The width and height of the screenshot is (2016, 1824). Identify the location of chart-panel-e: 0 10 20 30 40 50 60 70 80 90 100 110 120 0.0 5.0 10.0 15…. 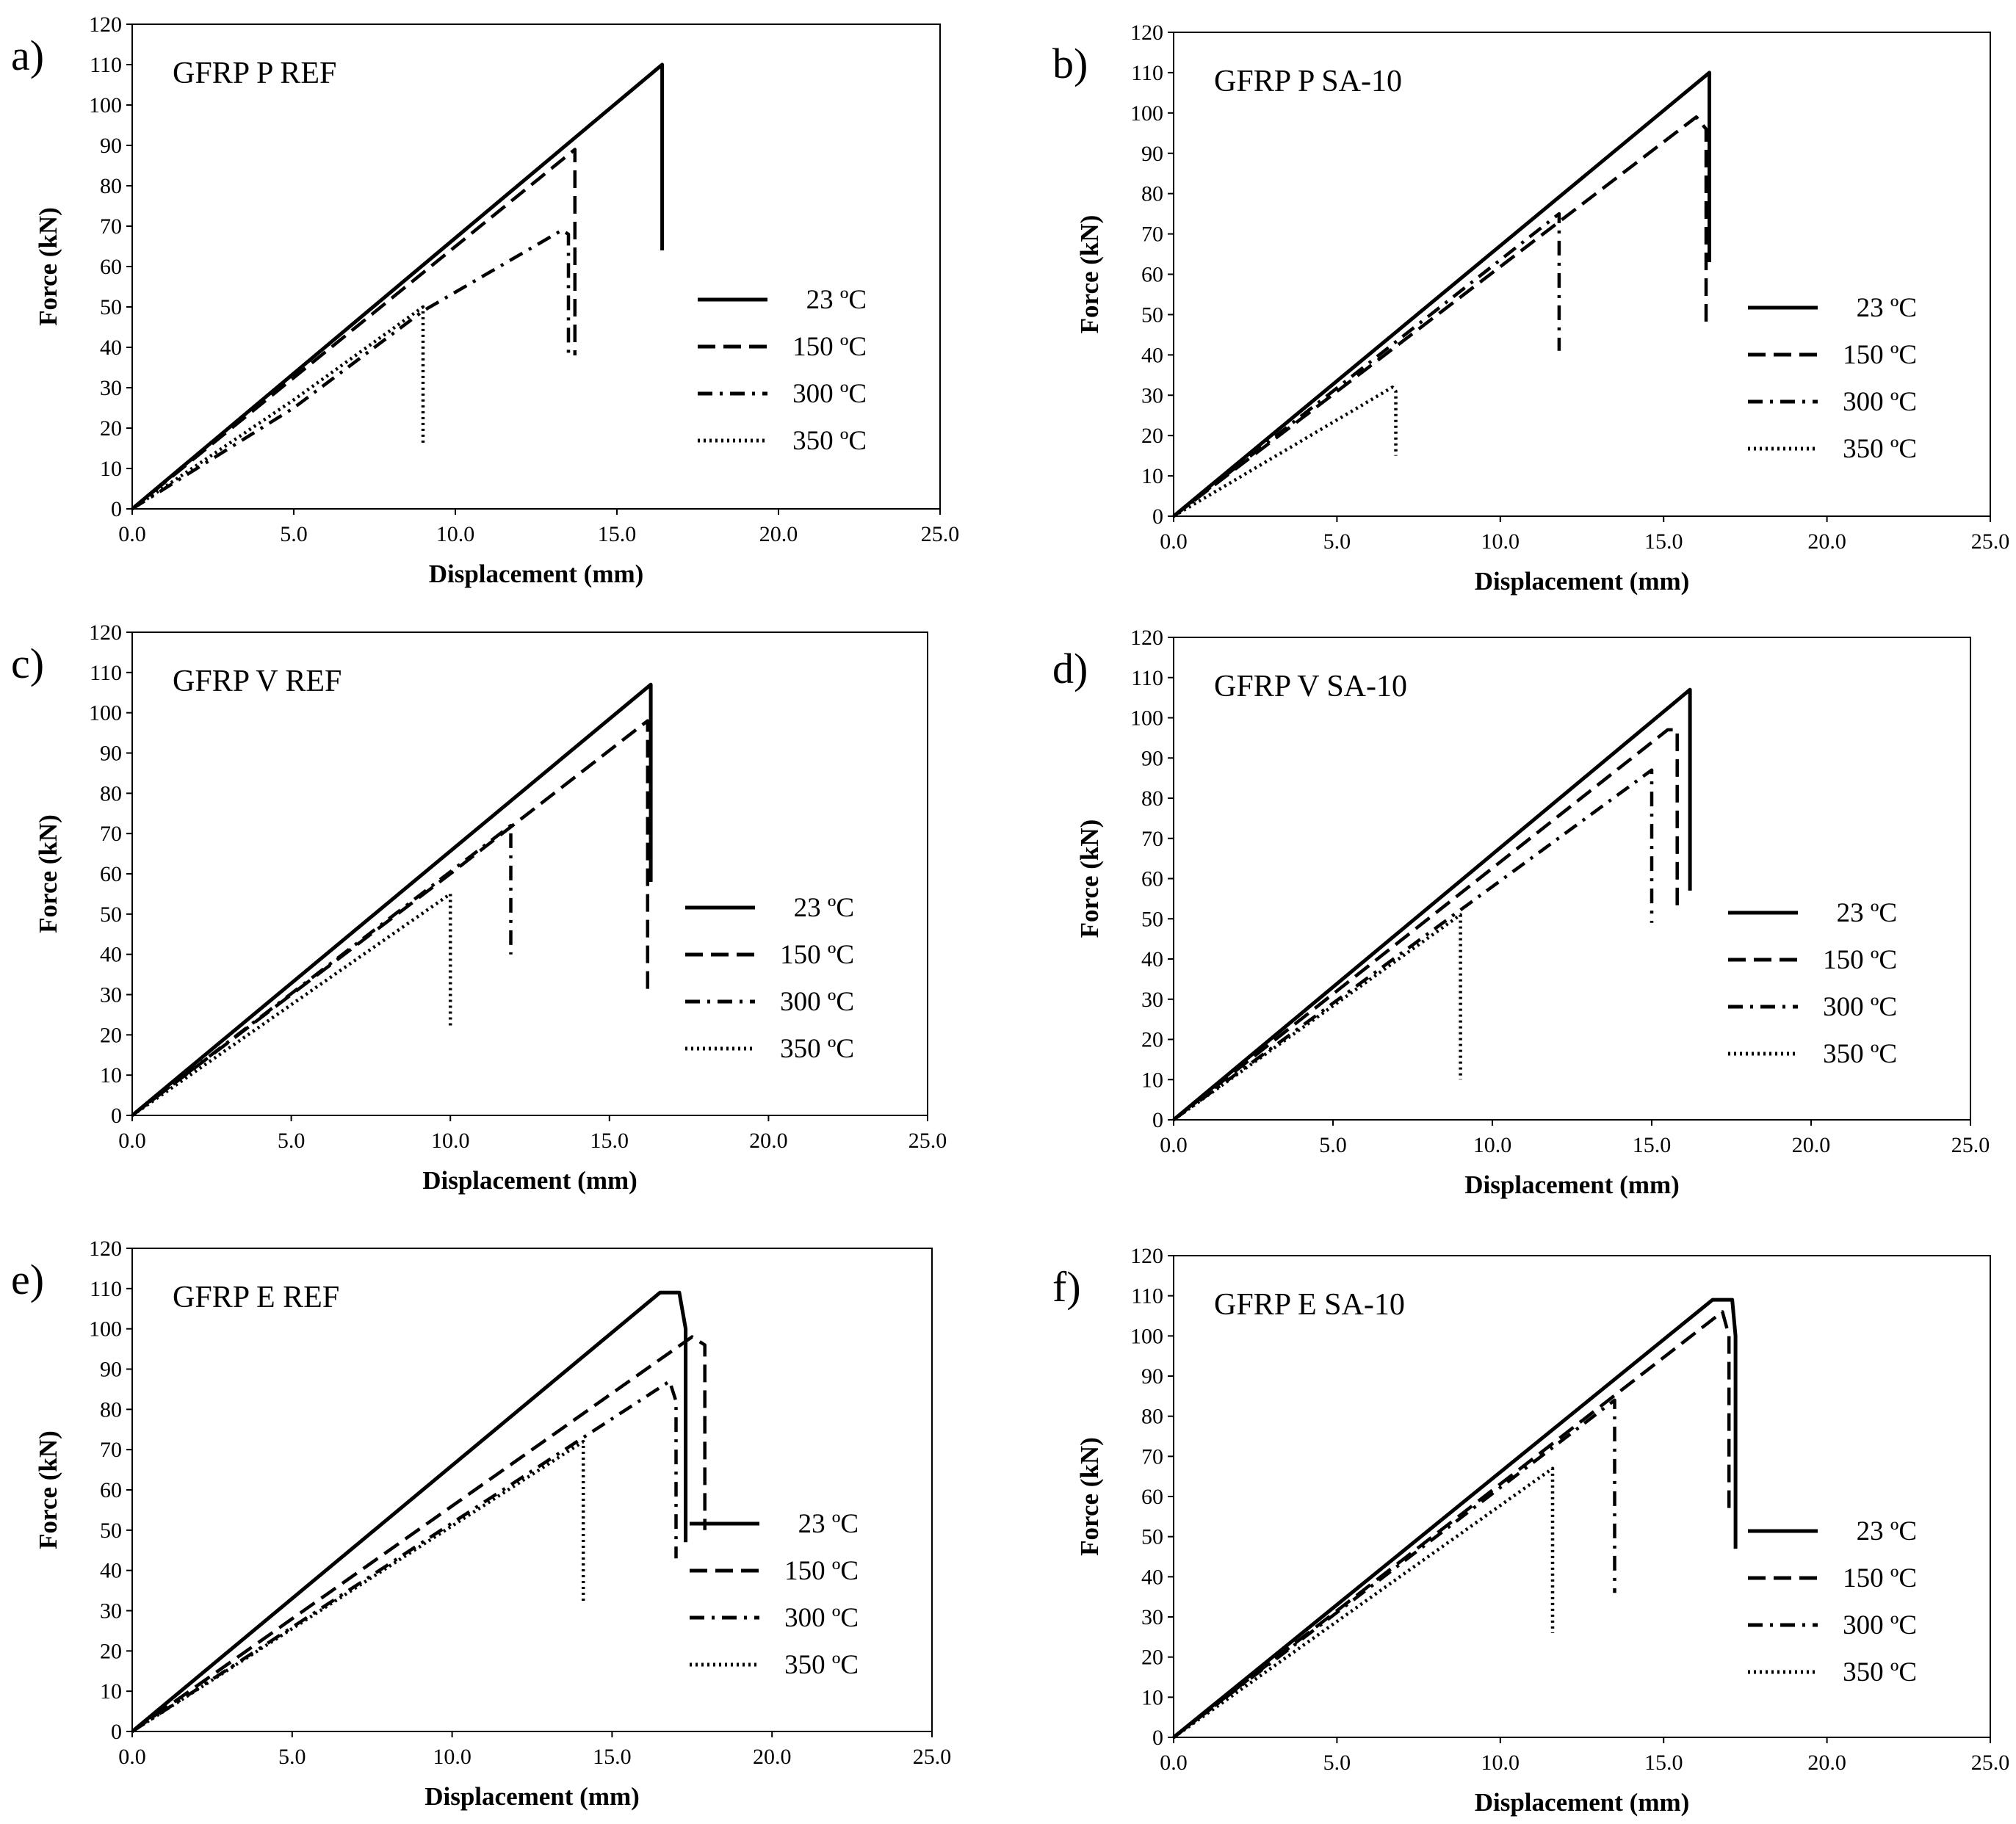
(481, 1524).